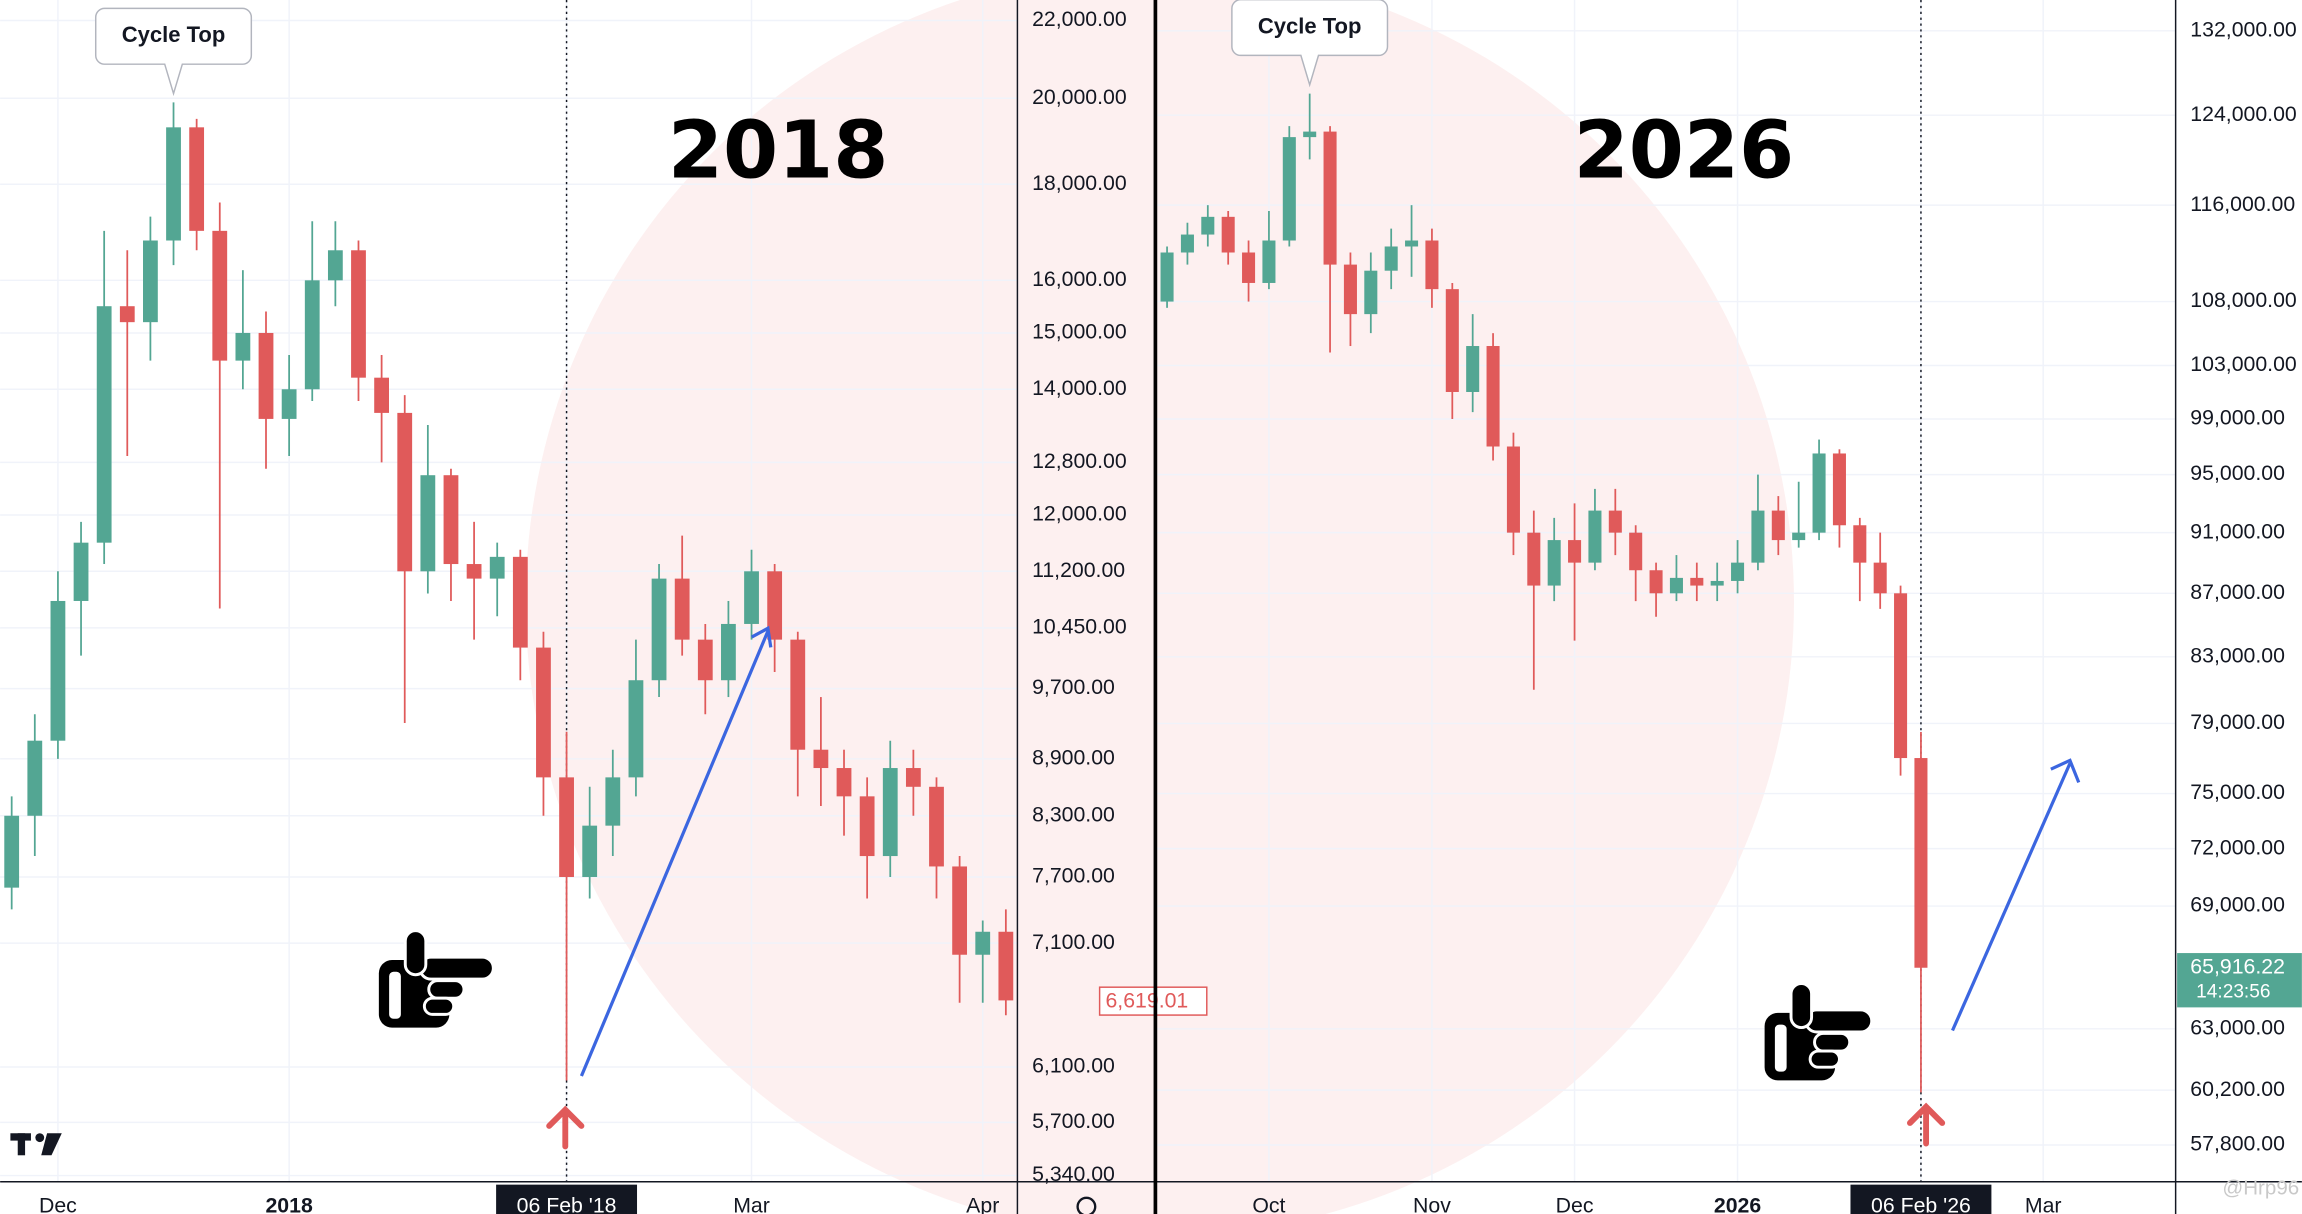 This screenshot has height=1214, width=2302. I want to click on settings-icon, so click(1086, 1205).